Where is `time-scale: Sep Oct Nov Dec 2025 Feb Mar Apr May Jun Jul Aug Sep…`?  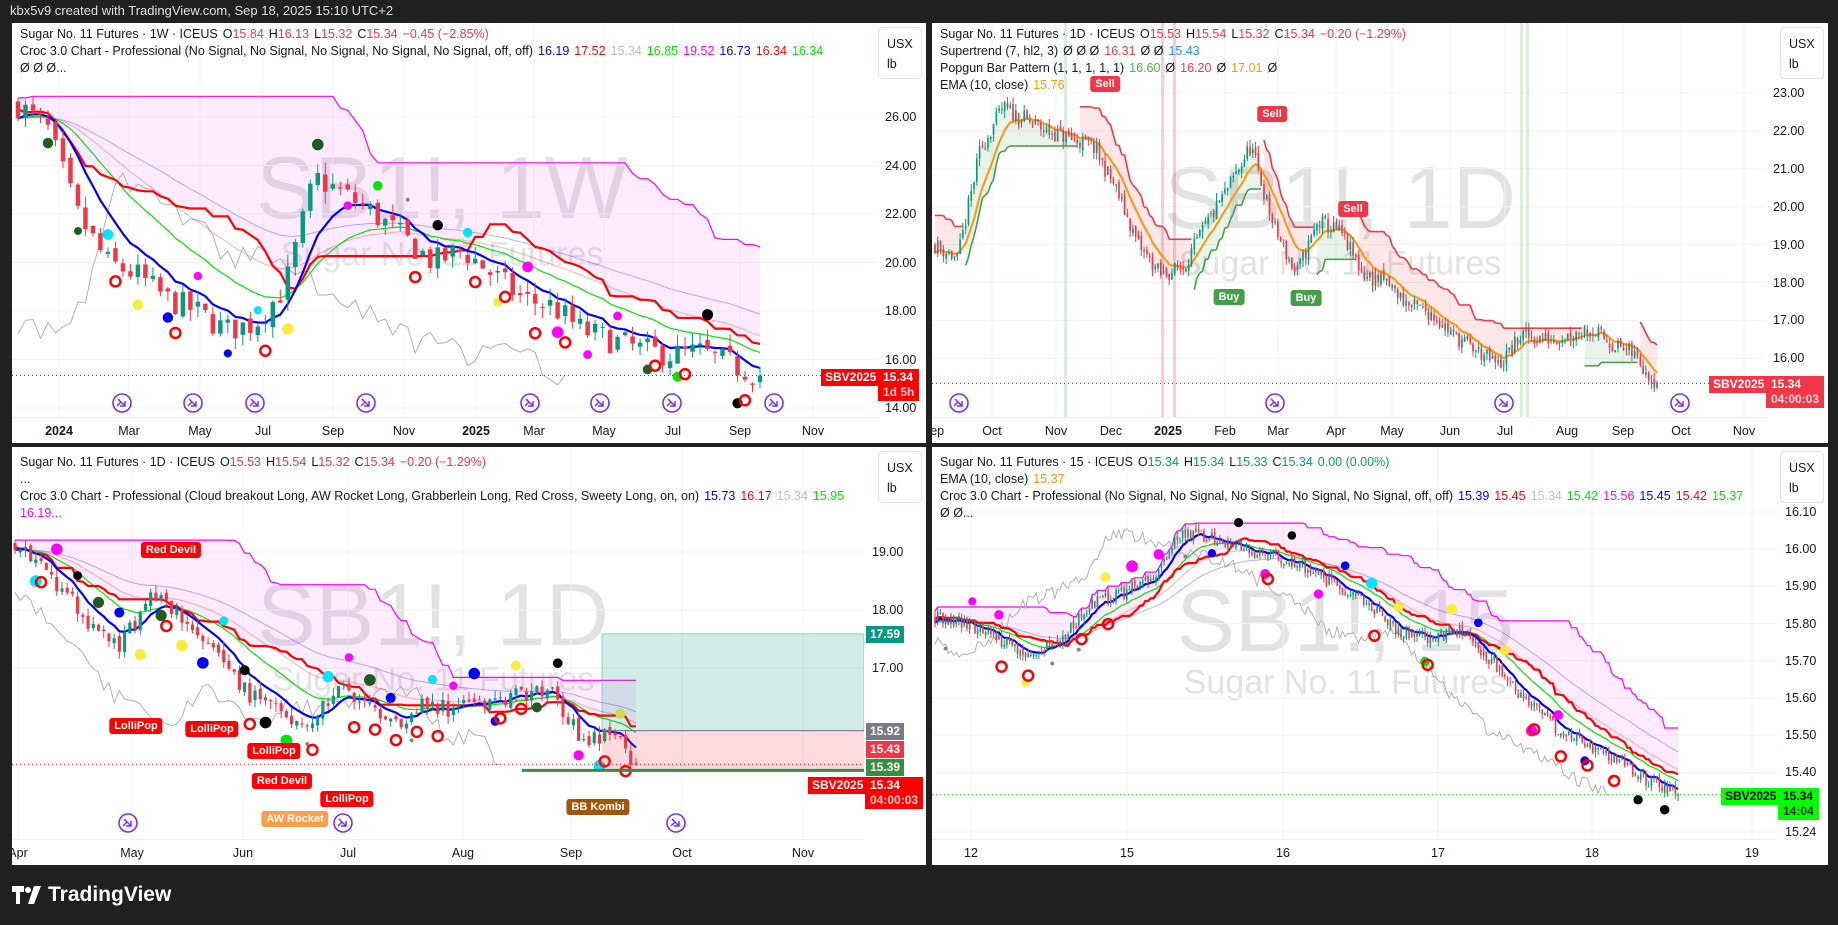 time-scale: Sep Oct Nov Dec 2025 Feb Mar Apr May Jun Jul Aug Sep… is located at coordinates (1348, 430).